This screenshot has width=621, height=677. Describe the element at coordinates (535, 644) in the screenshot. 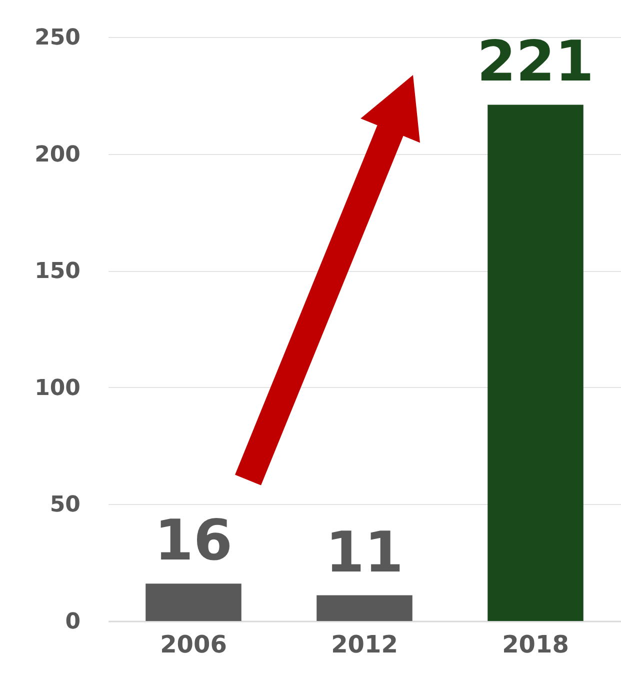

I see `x-tick-label: 2018` at that location.